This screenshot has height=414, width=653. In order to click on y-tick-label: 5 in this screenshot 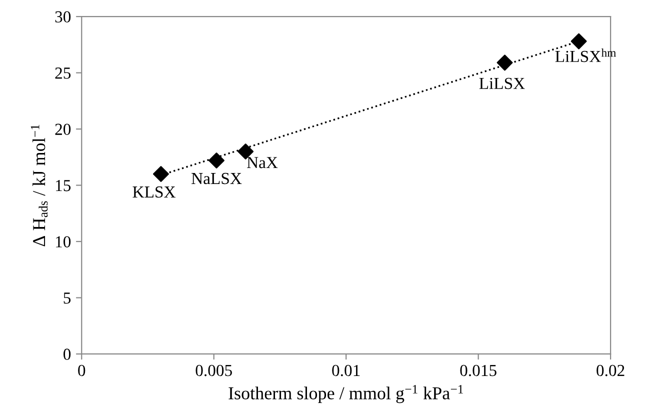, I will do `click(67, 298)`.